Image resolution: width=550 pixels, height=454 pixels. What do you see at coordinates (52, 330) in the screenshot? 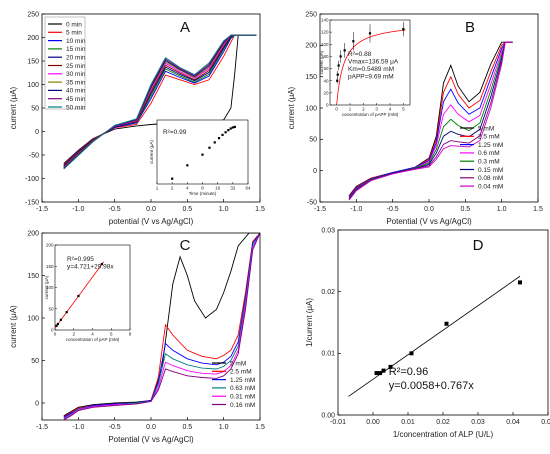
I see `panel-c-inset-y-tick-label: 0` at bounding box center [52, 330].